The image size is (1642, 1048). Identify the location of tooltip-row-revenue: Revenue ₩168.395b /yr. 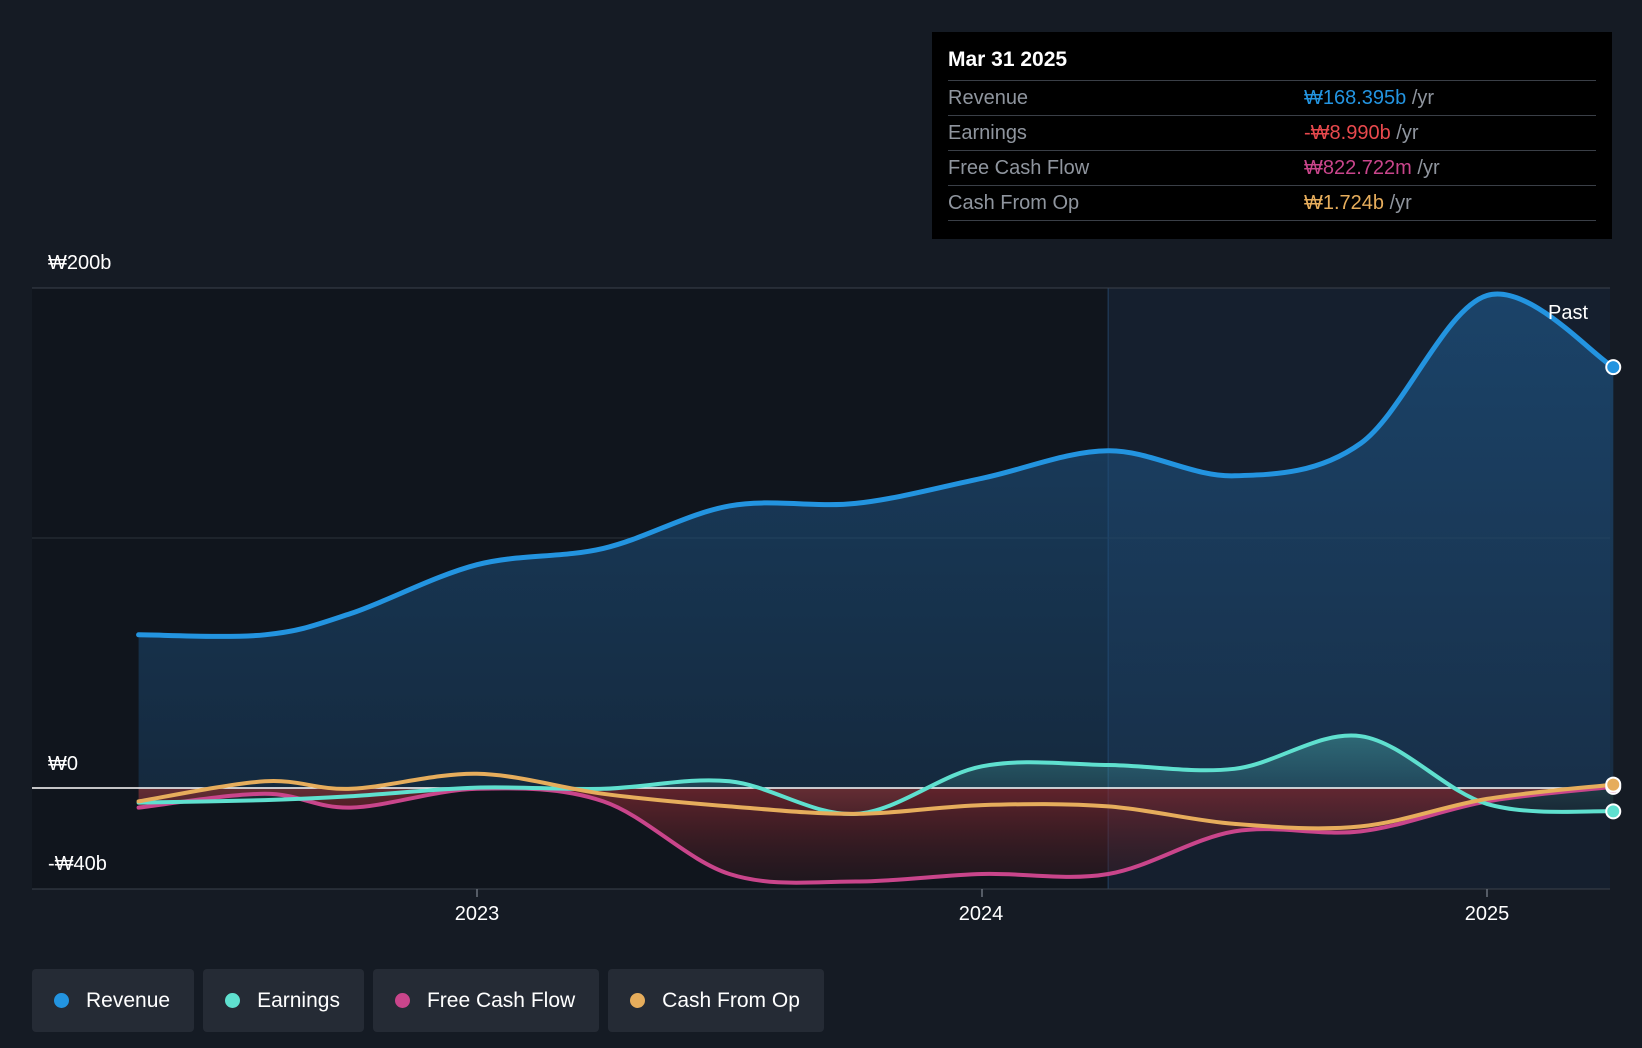
(1272, 98).